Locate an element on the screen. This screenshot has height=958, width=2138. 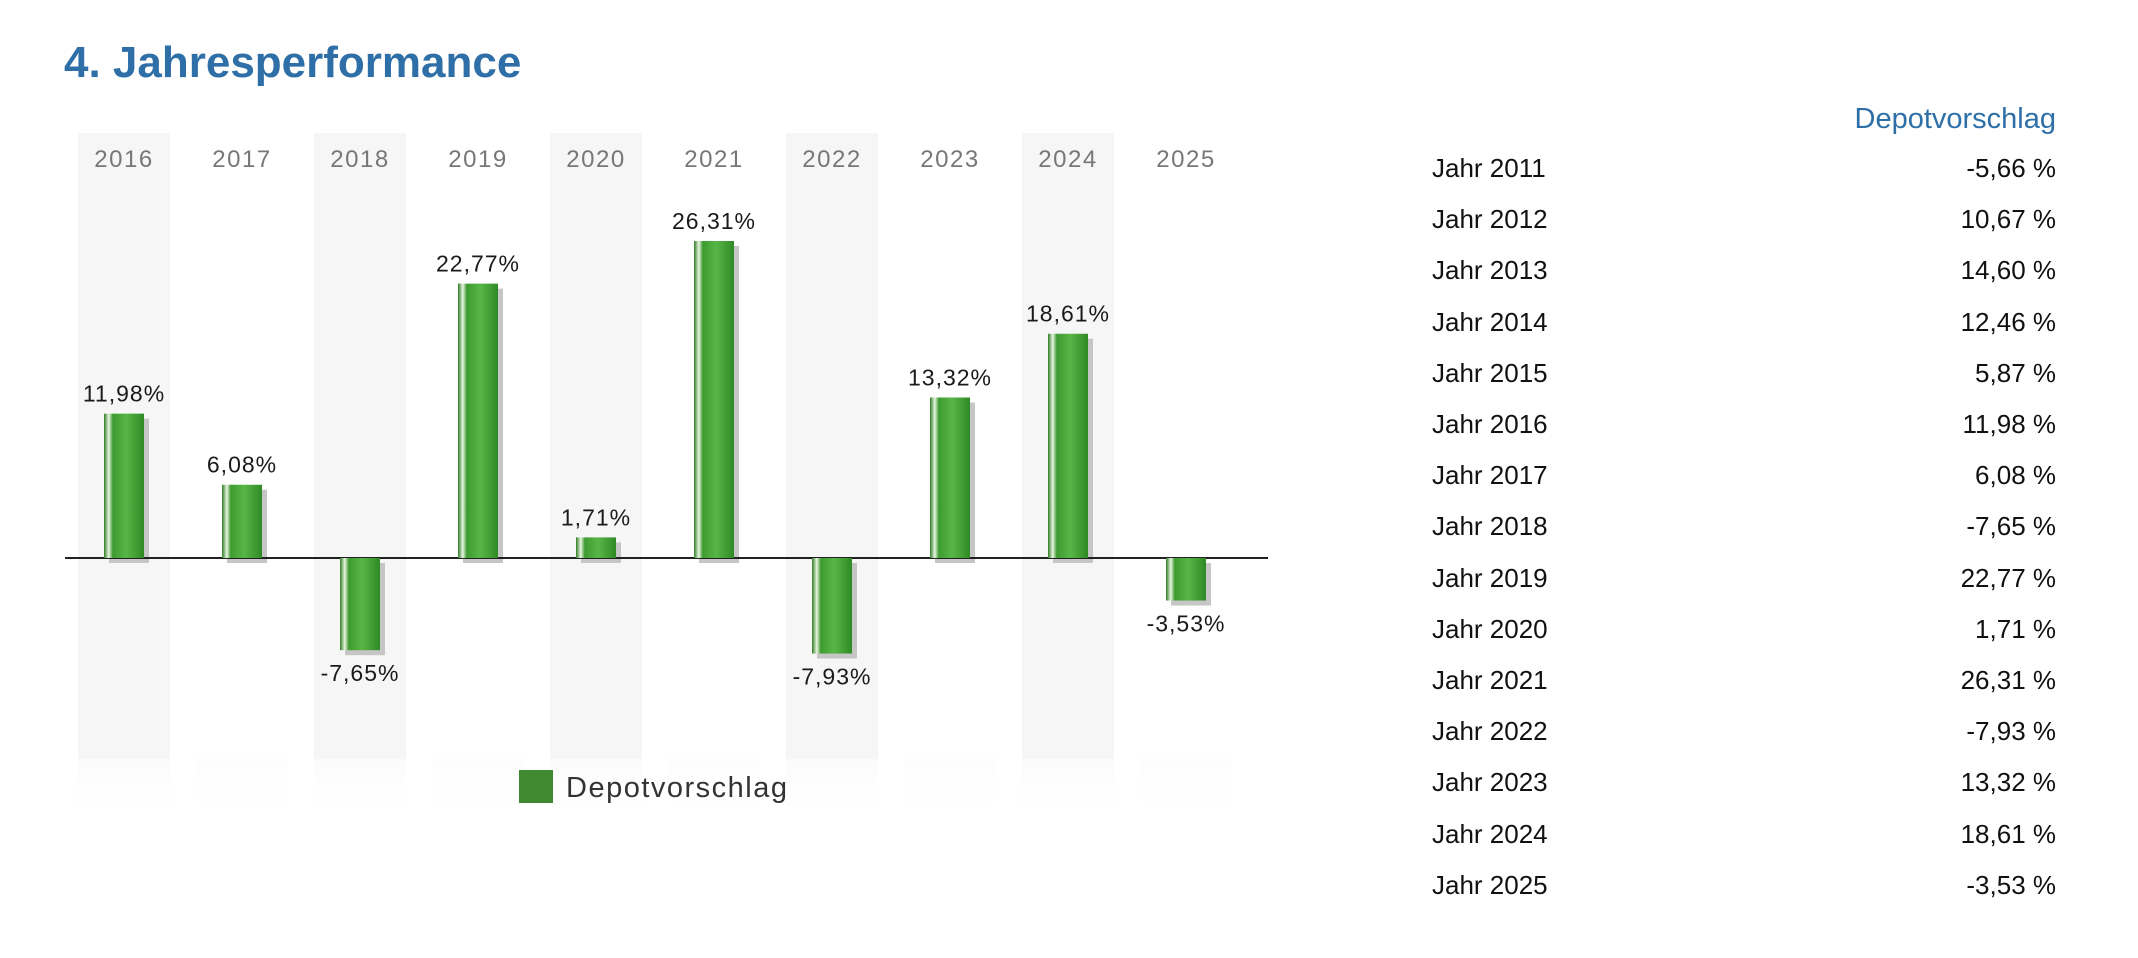
table-row: Jahr 2023 13,32 % is located at coordinates (1744, 782).